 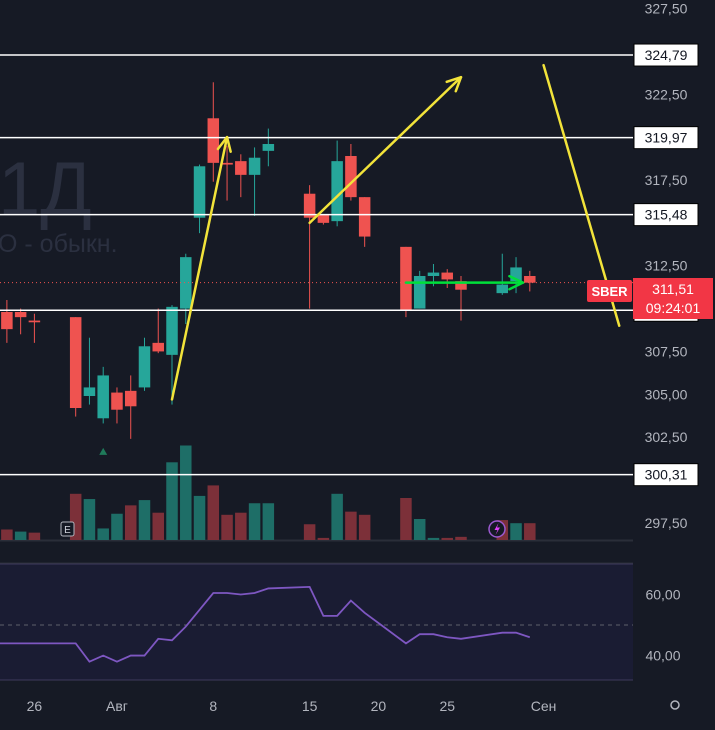 I want to click on price-tick-label: 312,50, so click(x=666, y=266).